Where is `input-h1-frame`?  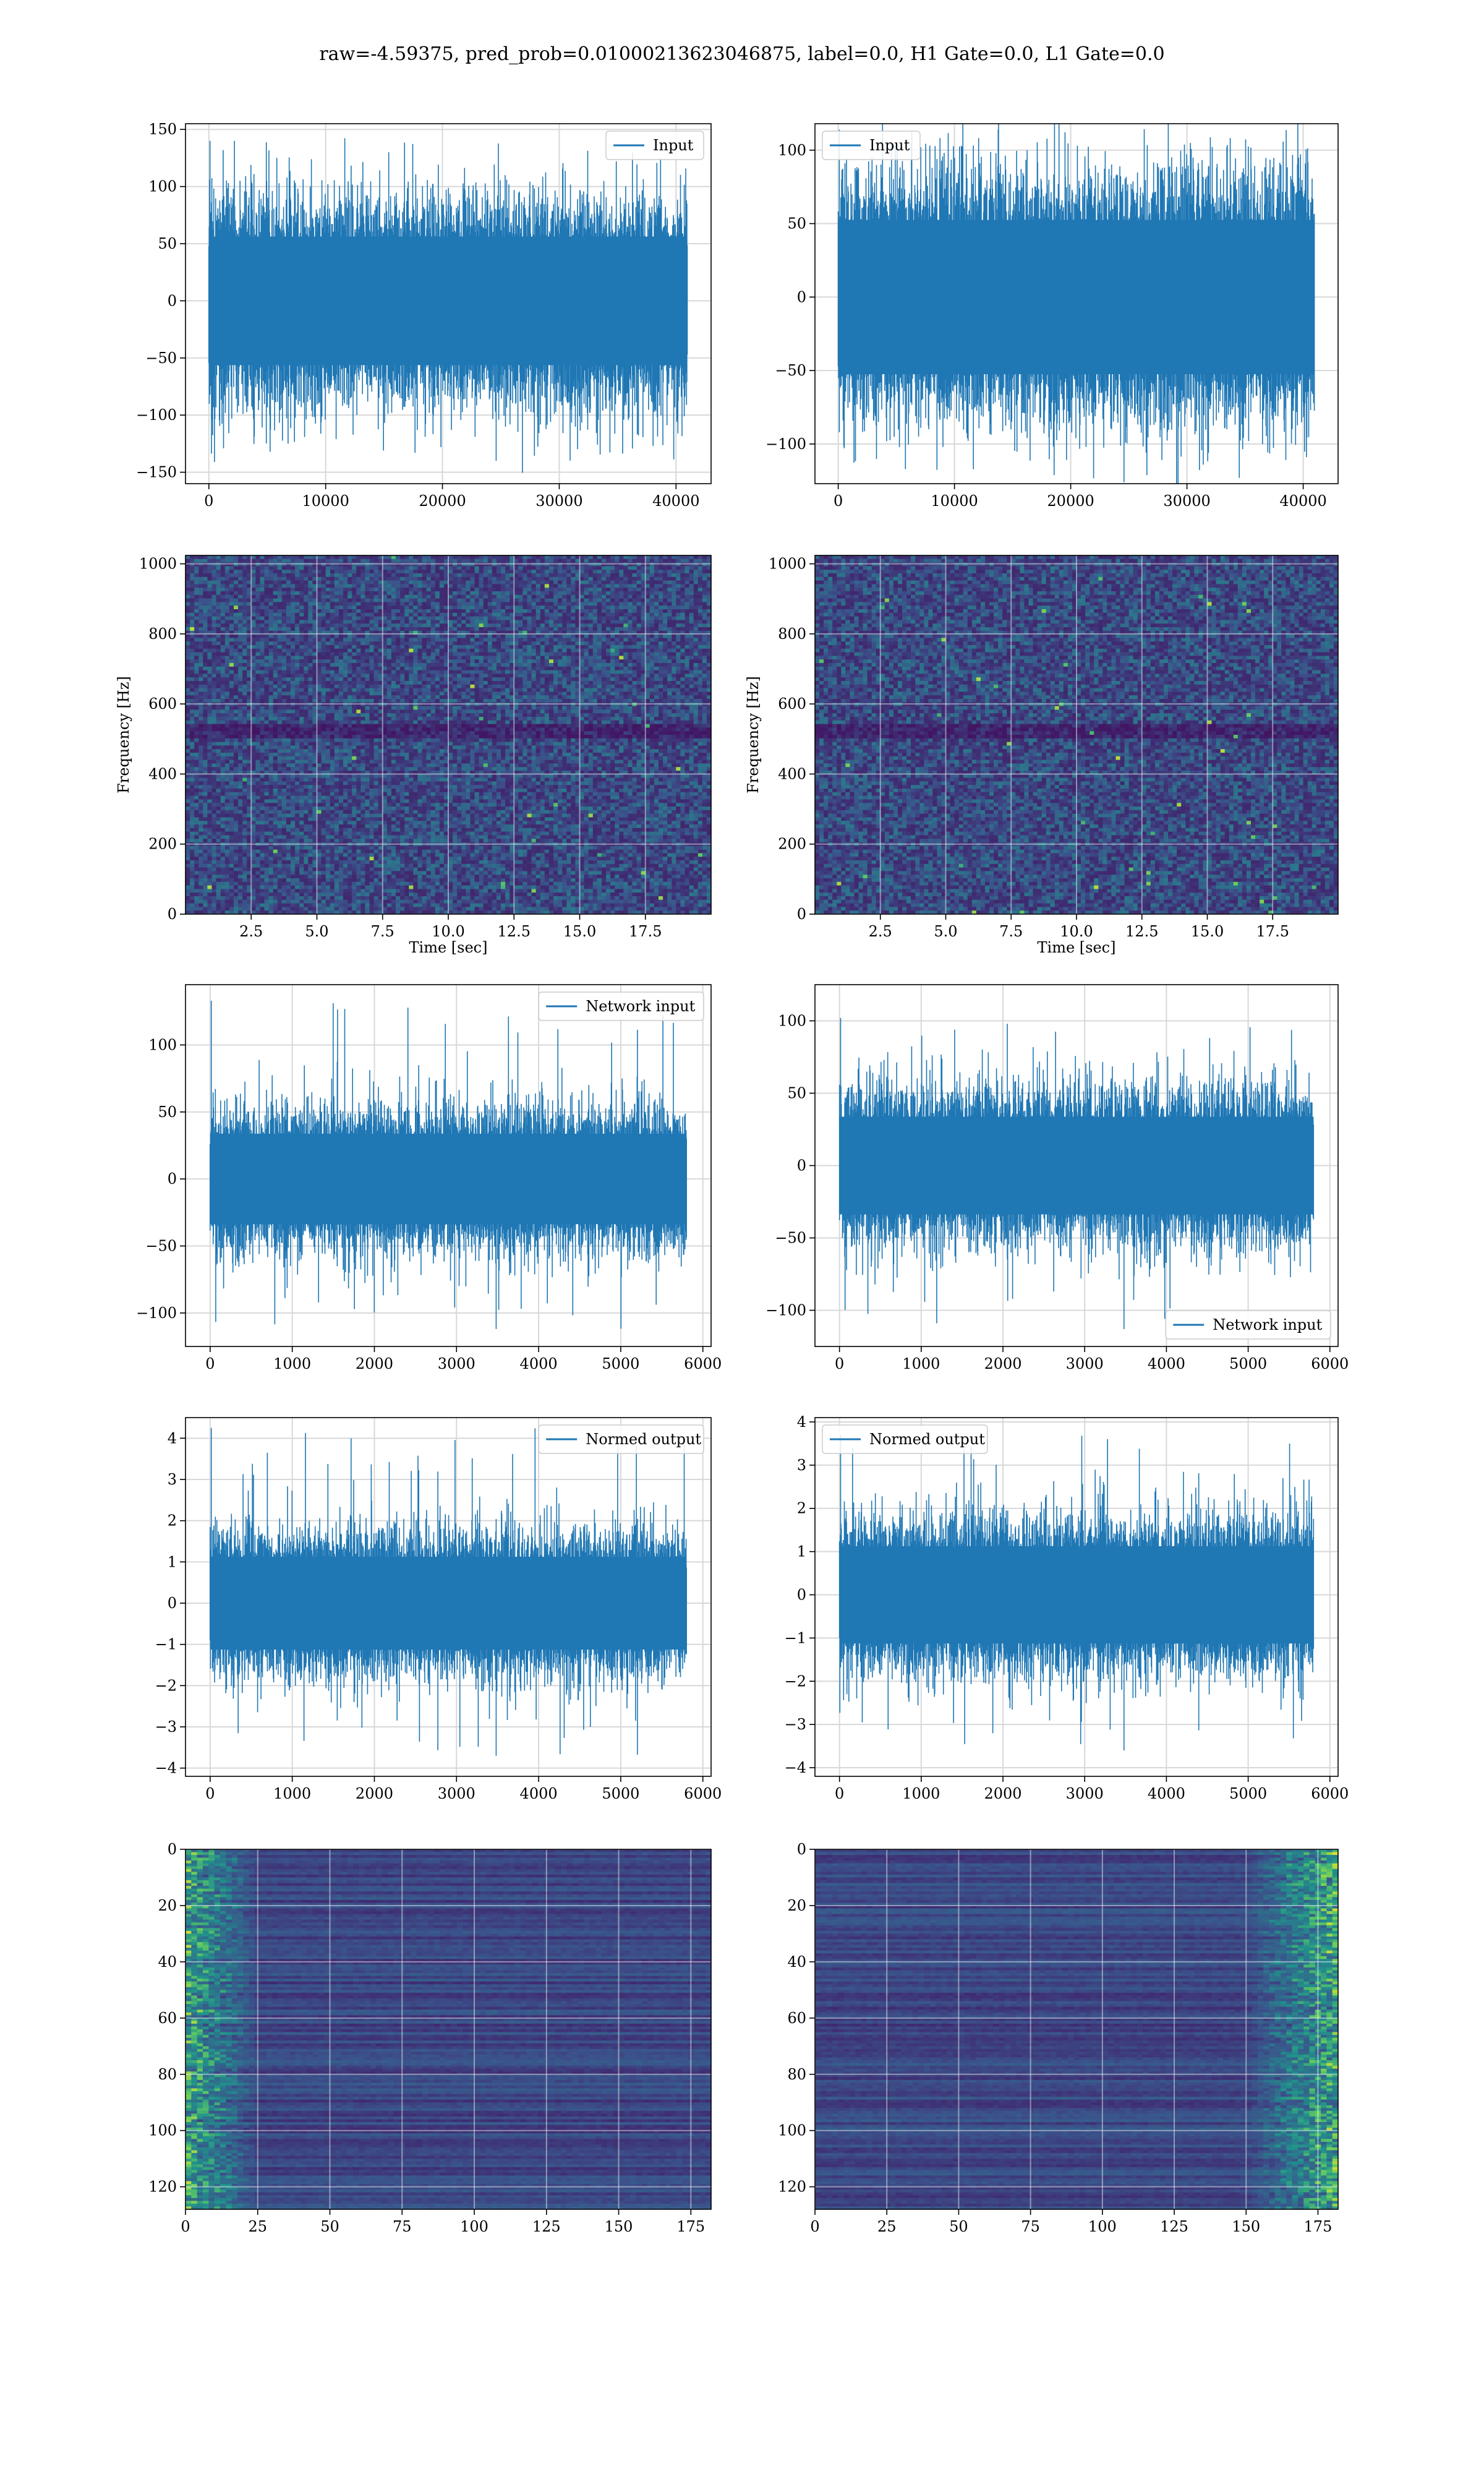
input-h1-frame is located at coordinates (448, 303).